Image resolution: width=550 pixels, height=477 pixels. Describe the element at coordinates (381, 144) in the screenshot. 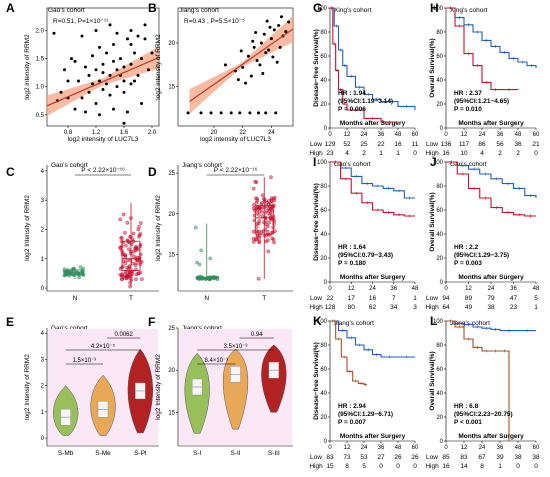

I see `risk-count: 22` at that location.